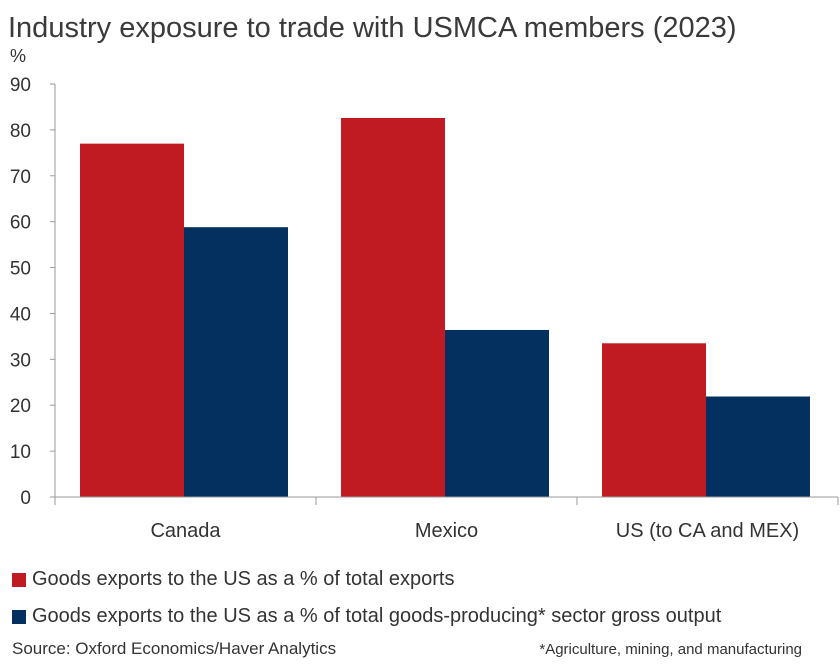 The height and width of the screenshot is (671, 840). What do you see at coordinates (33, 292) in the screenshot?
I see `y-axis: 0 10 20 30 40 50 60 70 80 90` at bounding box center [33, 292].